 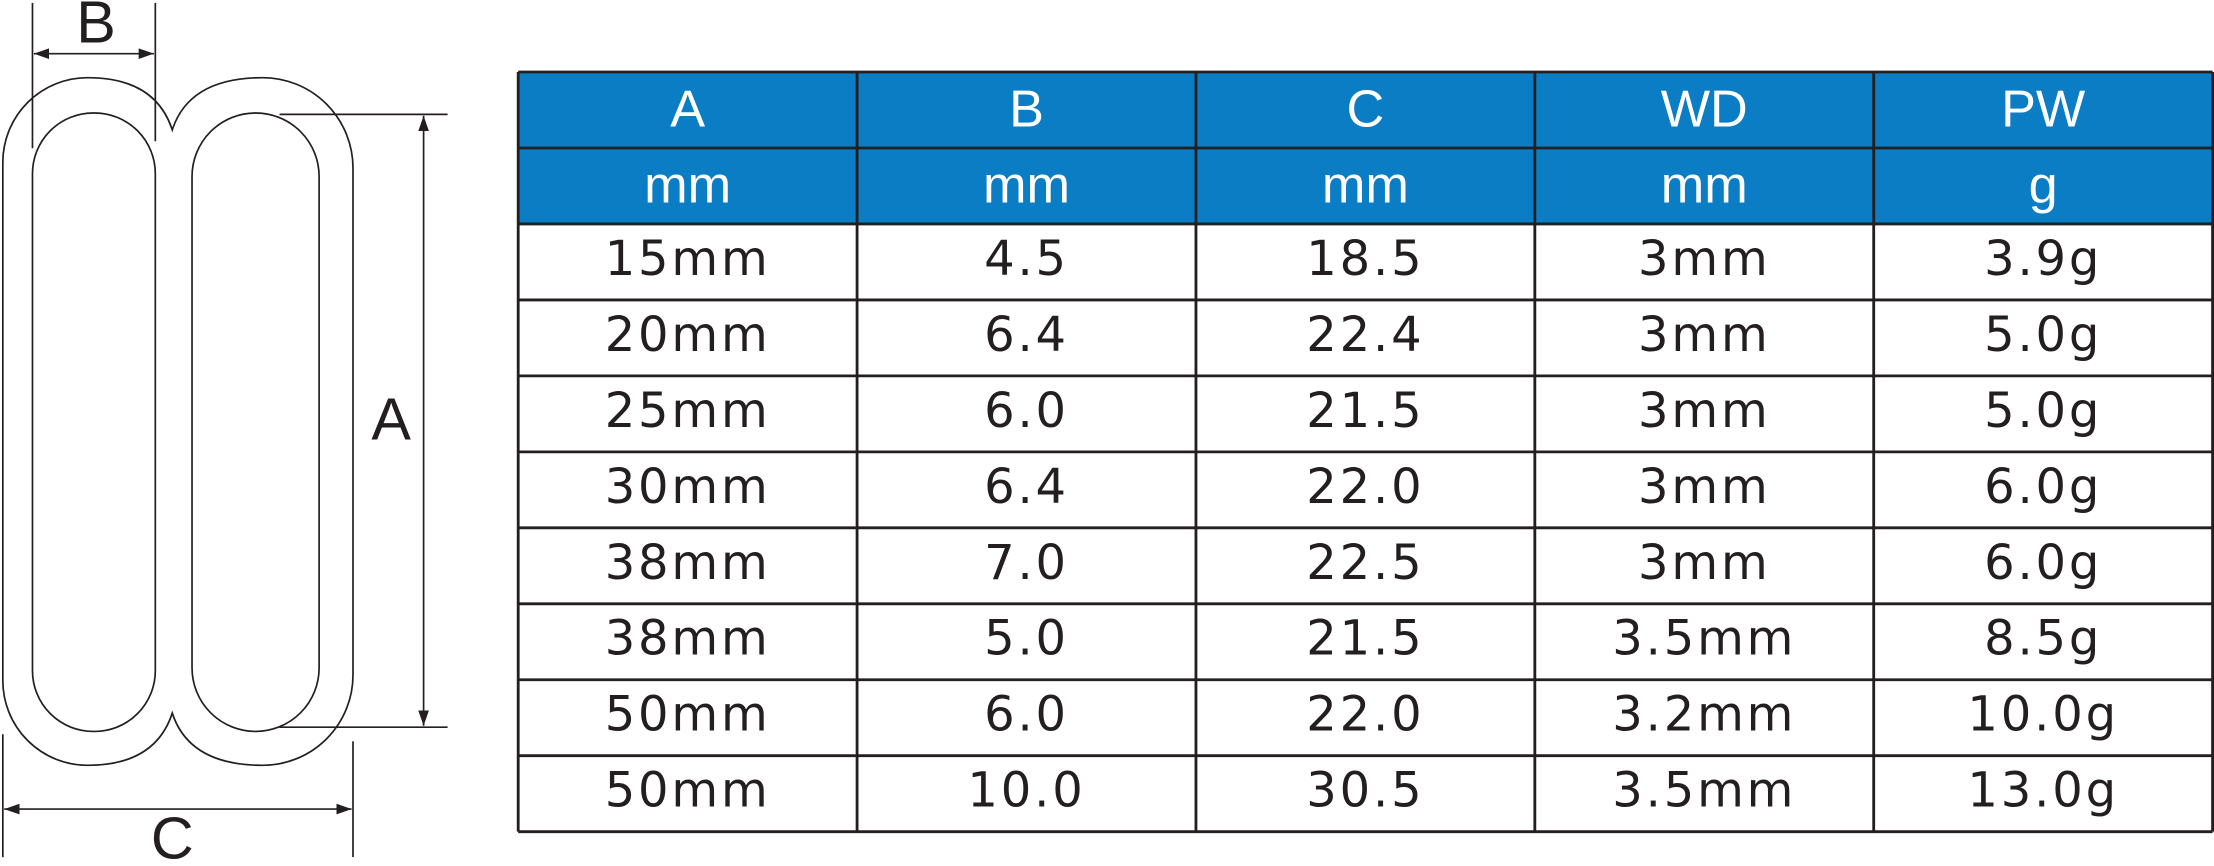 I want to click on header-cell: WD, so click(x=1704, y=110).